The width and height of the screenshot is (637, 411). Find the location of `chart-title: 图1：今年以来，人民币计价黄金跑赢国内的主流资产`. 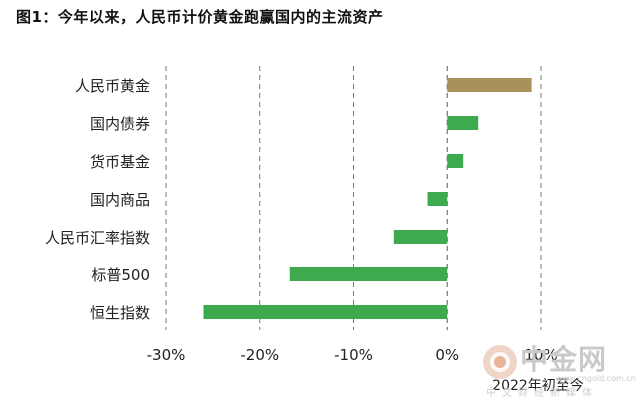

chart-title: 图1：今年以来，人民币计价黄金跑赢国内的主流资产 is located at coordinates (200, 17).